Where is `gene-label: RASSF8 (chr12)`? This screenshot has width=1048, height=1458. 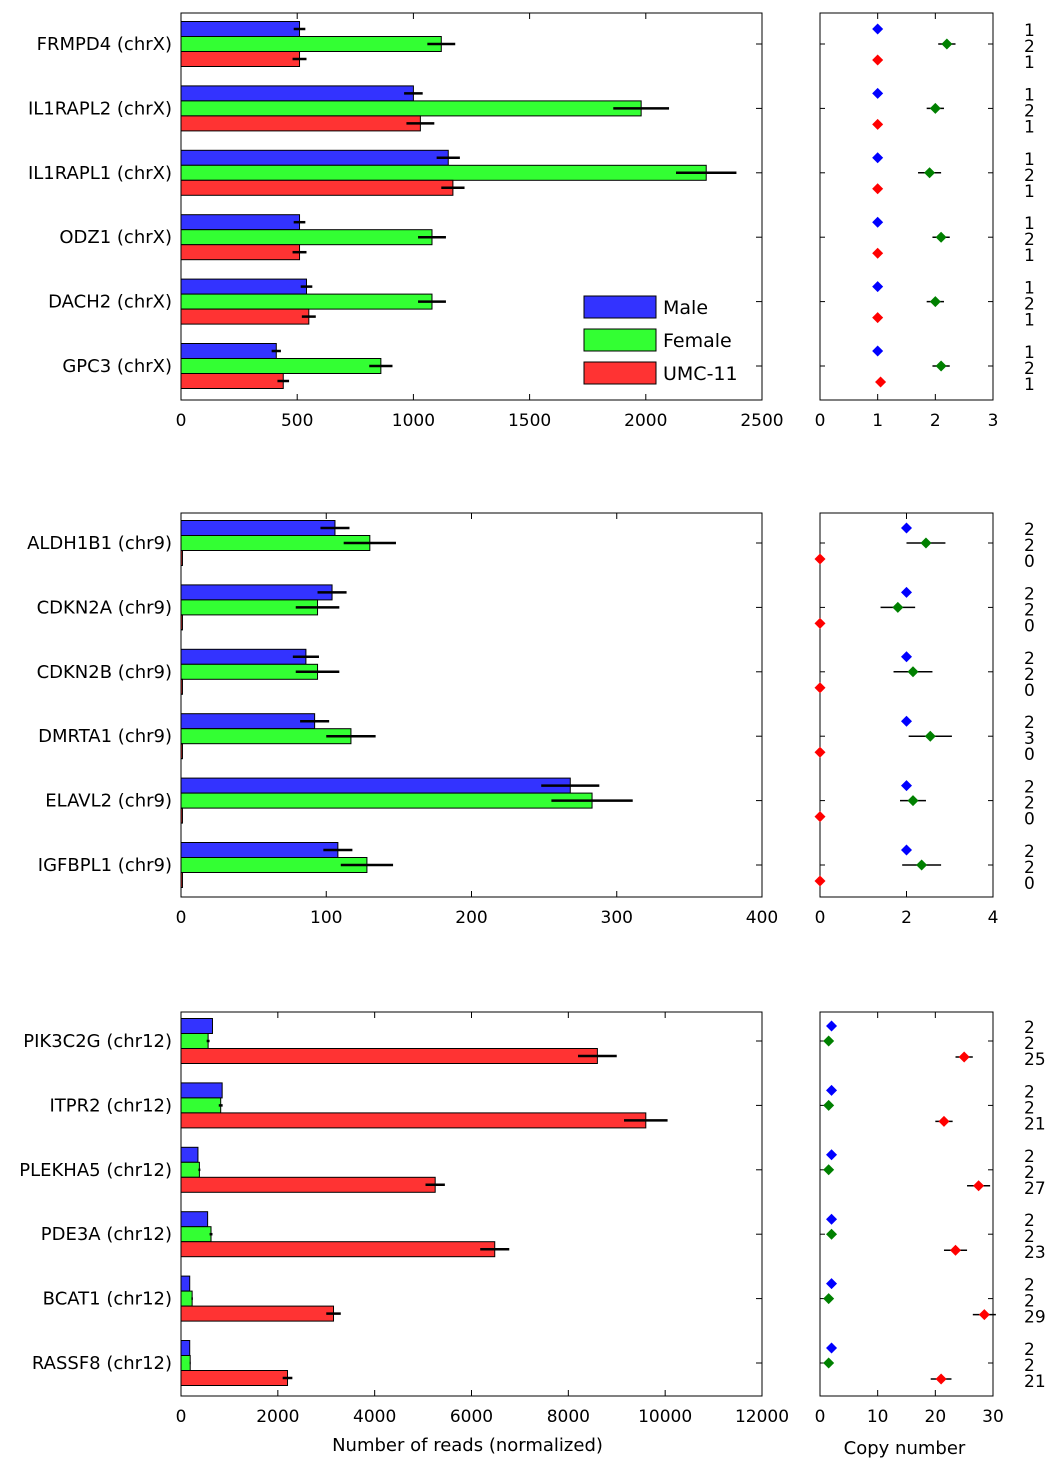 gene-label: RASSF8 (chr12) is located at coordinates (102, 1363).